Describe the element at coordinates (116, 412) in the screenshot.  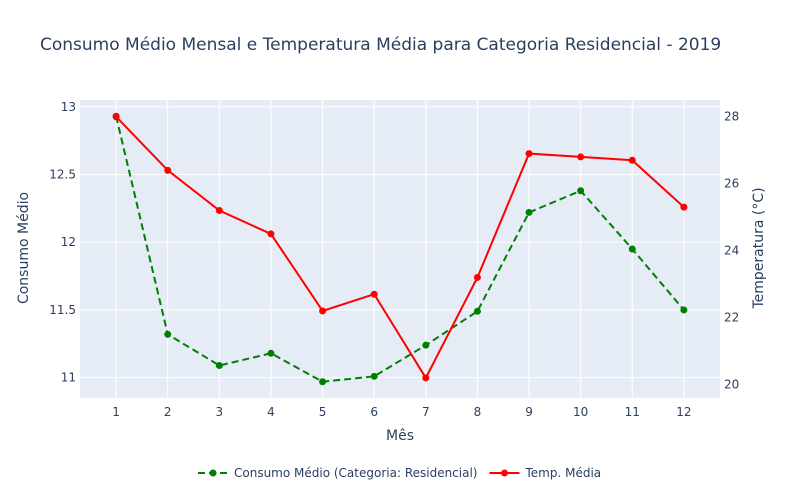
I see `x-tick-label: 1` at that location.